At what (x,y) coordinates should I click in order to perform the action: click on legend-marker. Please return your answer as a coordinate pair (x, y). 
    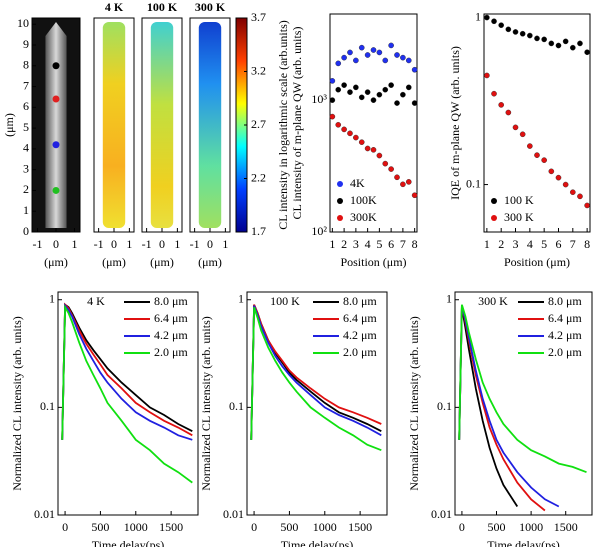
    Looking at the image, I should click on (340, 218).